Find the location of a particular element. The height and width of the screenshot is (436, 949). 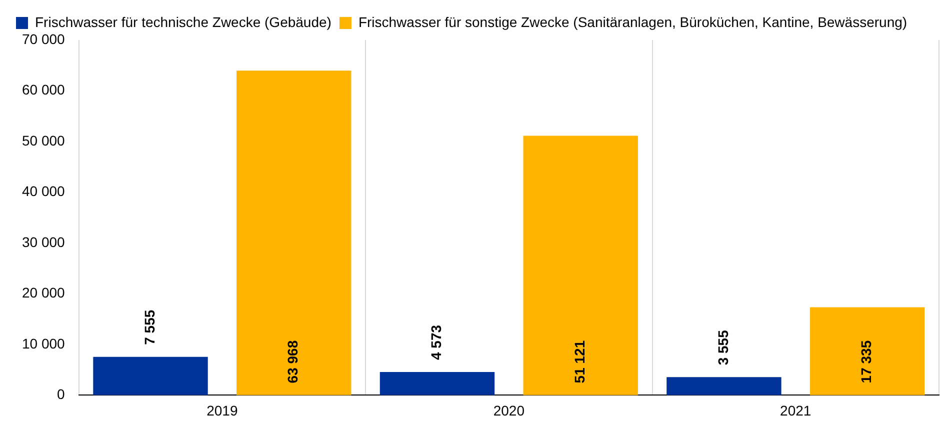

y-tick-label: 30 000 is located at coordinates (44, 242).